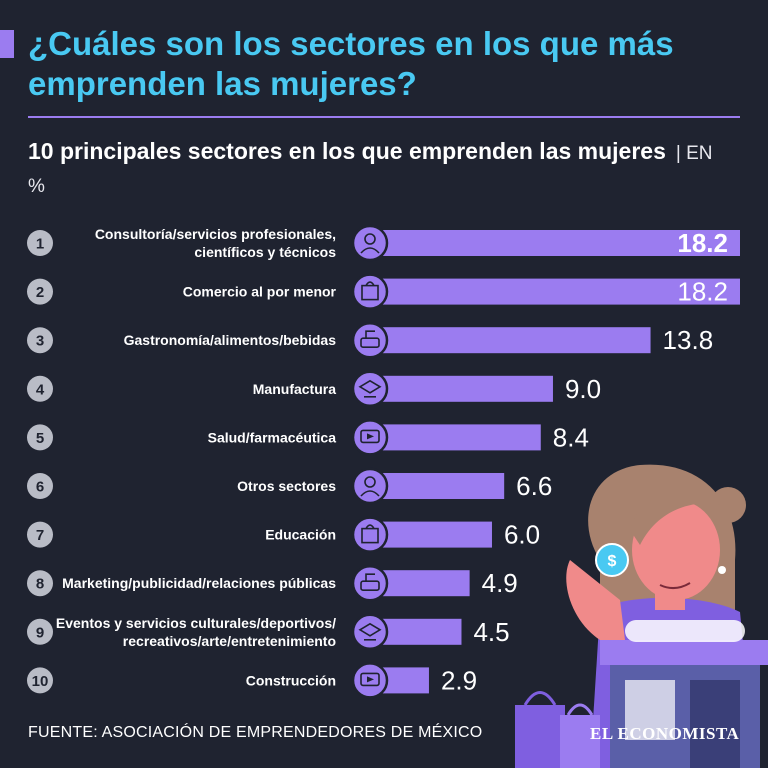 Image resolution: width=768 pixels, height=768 pixels. I want to click on unit-label: | EN %, so click(370, 170).